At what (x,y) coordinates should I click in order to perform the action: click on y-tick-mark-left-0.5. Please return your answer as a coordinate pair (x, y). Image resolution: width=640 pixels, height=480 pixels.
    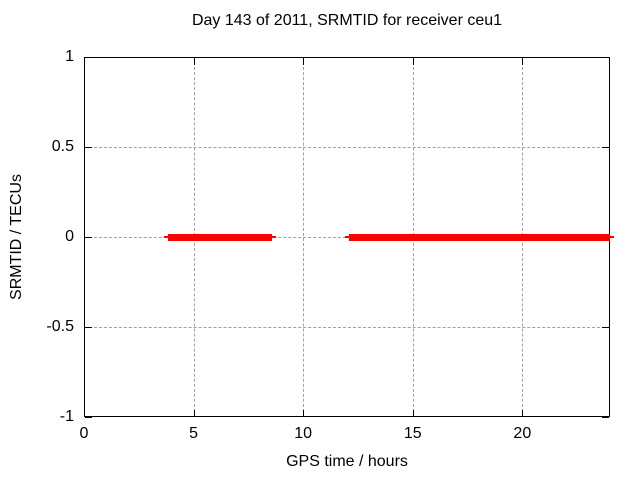
    Looking at the image, I should click on (88, 147).